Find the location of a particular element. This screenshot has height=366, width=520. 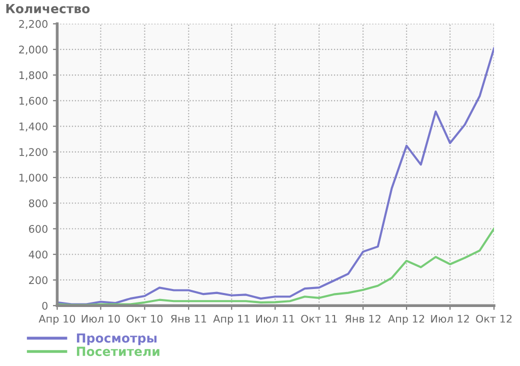

x-tick-label: Янв 11 is located at coordinates (188, 318).